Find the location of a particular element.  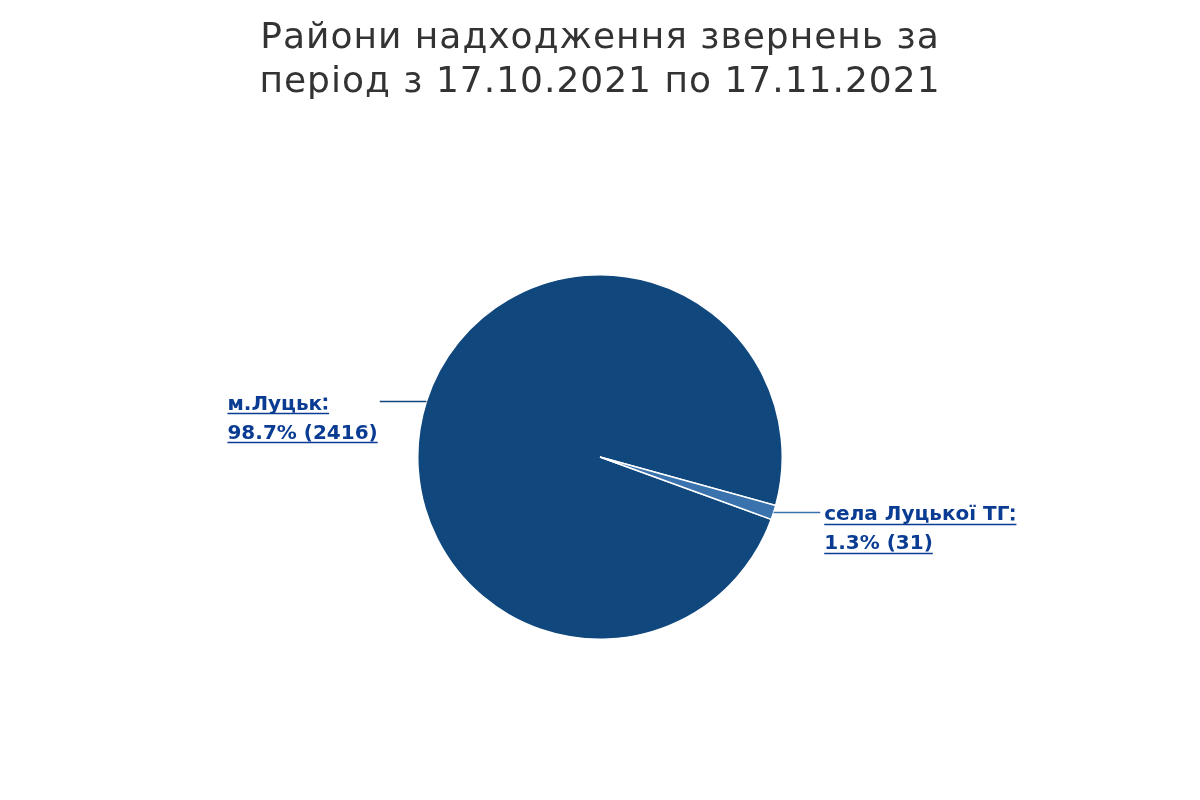

slice-label: м.Луцьк is located at coordinates (275, 402).